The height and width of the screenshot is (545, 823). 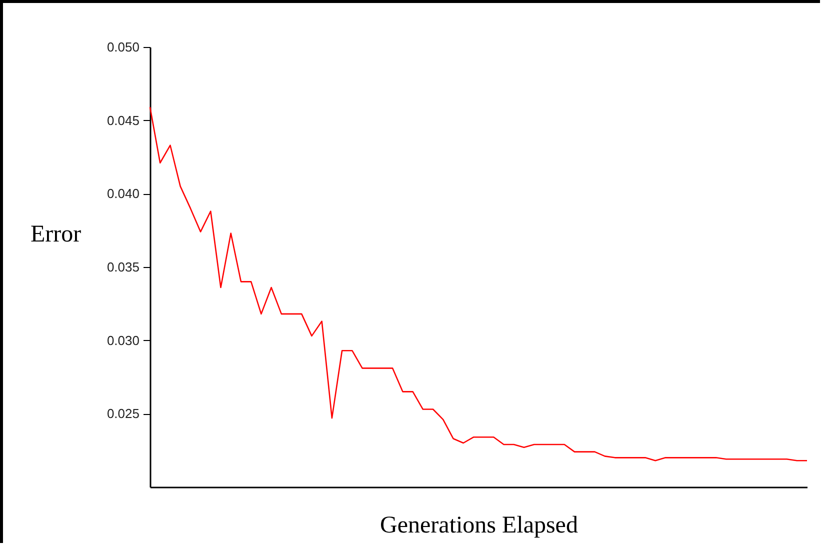 I want to click on y-tick-label: 0.045, so click(x=123, y=120).